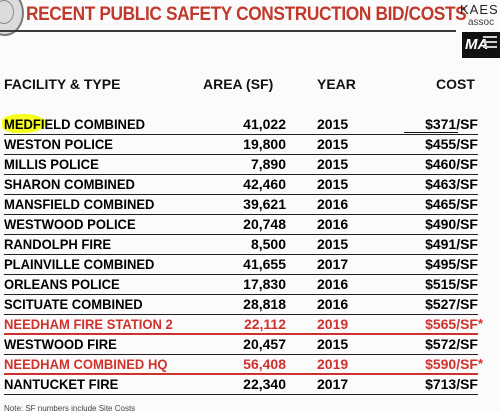 This screenshot has width=500, height=413. Describe the element at coordinates (455, 84) in the screenshot. I see `column-header-cost: COST` at that location.